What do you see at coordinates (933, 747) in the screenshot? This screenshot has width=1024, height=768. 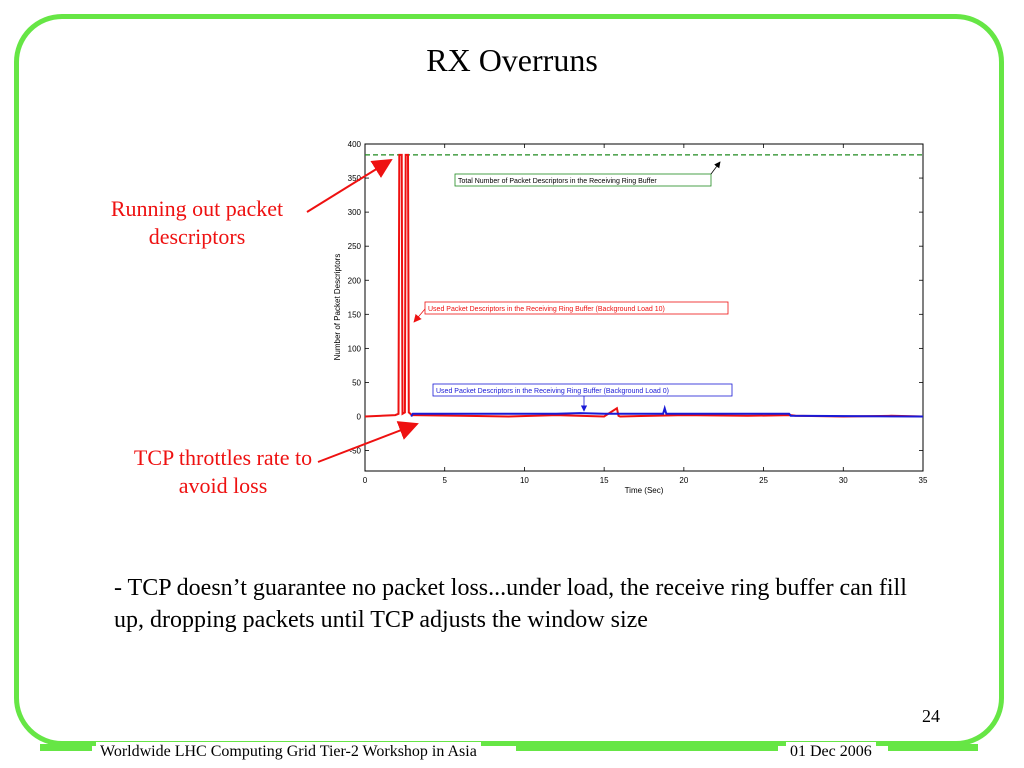 I see `footer-bar-right` at bounding box center [933, 747].